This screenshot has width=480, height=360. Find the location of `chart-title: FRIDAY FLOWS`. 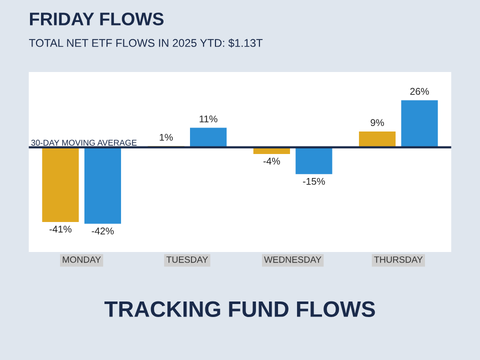

chart-title: FRIDAY FLOWS is located at coordinates (97, 19).